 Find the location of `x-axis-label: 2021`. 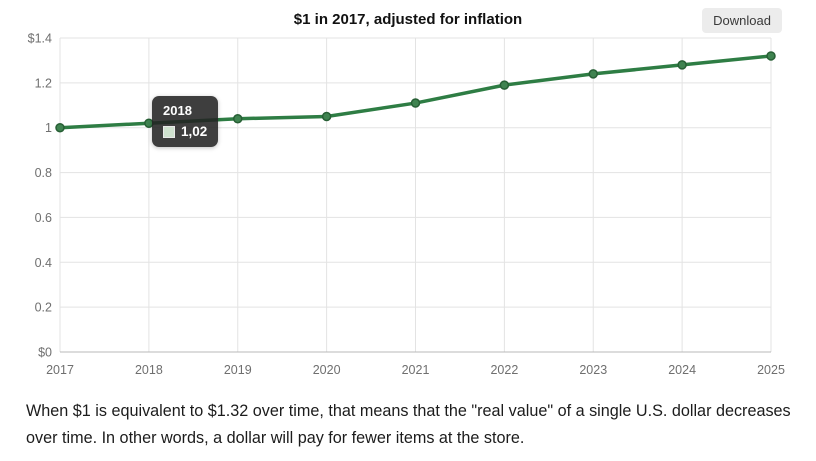

x-axis-label: 2021 is located at coordinates (416, 370).